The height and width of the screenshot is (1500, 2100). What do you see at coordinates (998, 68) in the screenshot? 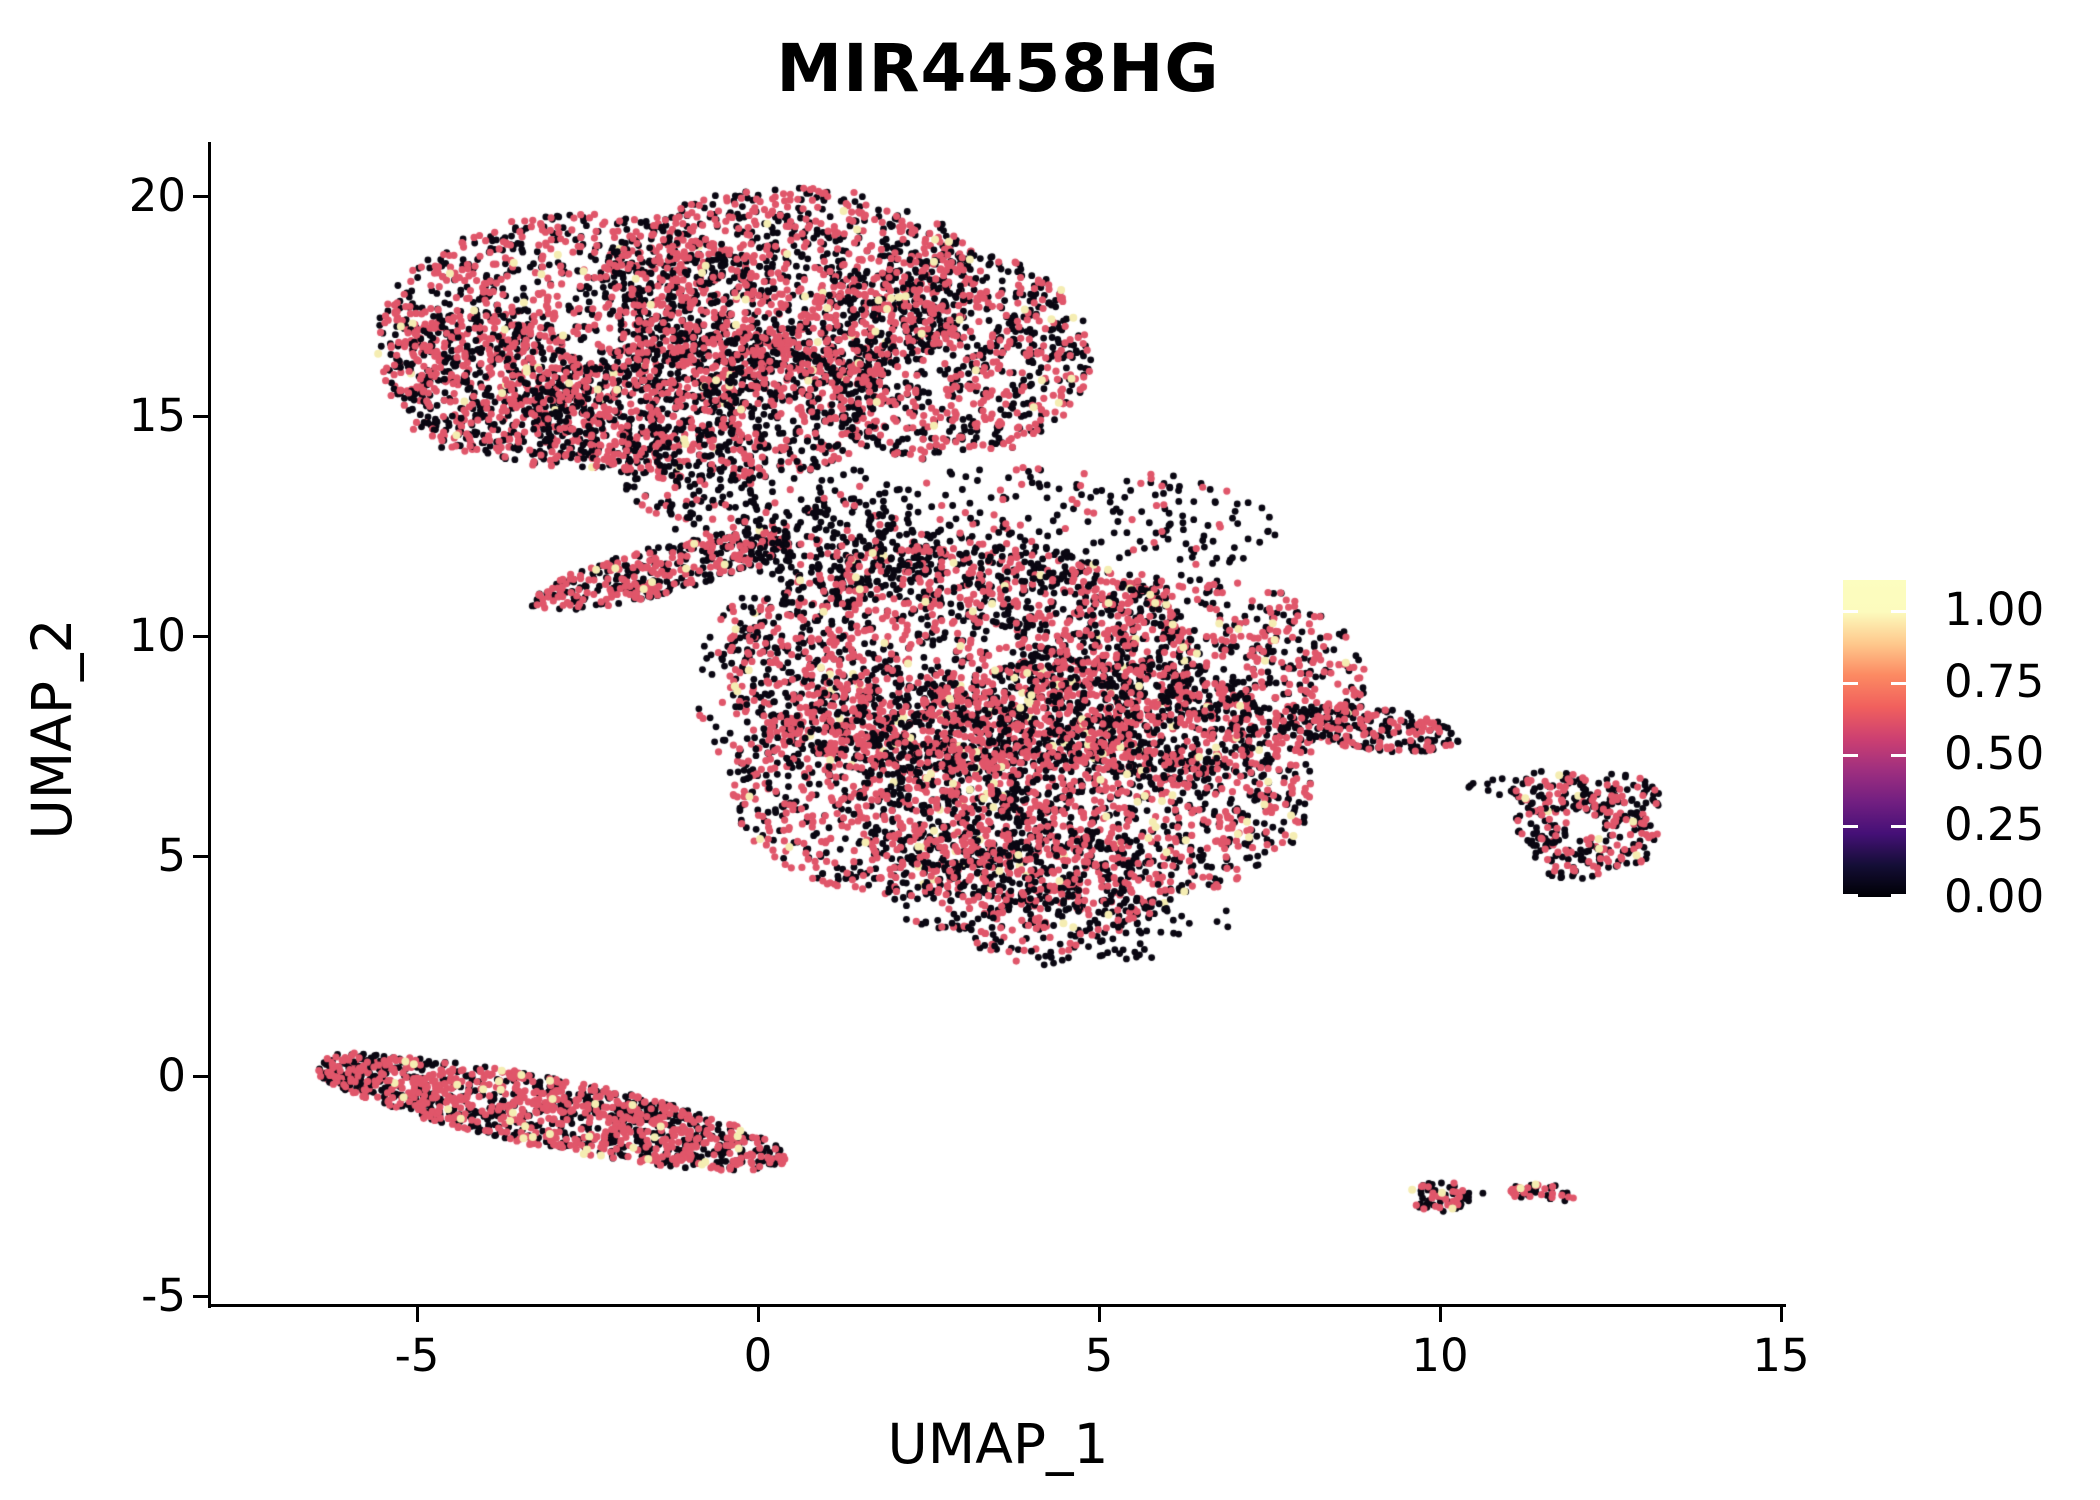
I see `plot-title: MIR4458HG` at bounding box center [998, 68].